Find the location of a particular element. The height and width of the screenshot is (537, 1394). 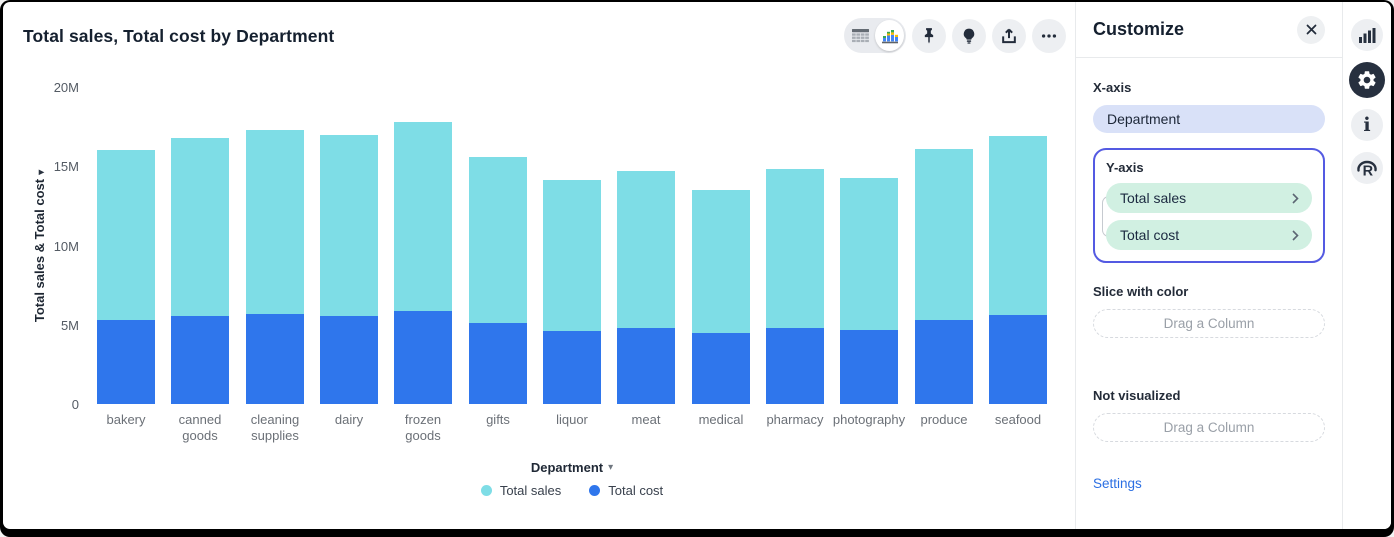

customize-settings-button is located at coordinates (1367, 80).